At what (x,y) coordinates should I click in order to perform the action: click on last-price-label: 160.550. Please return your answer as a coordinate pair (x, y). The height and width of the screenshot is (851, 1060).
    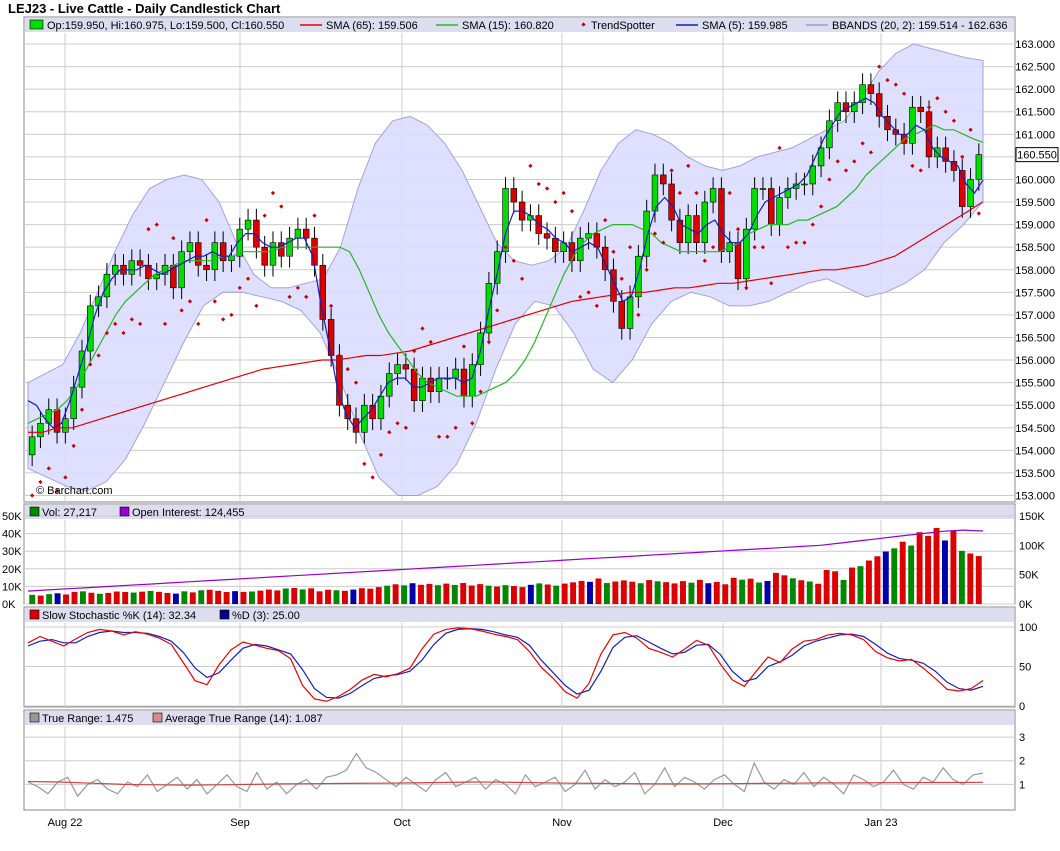
    Looking at the image, I should click on (1037, 156).